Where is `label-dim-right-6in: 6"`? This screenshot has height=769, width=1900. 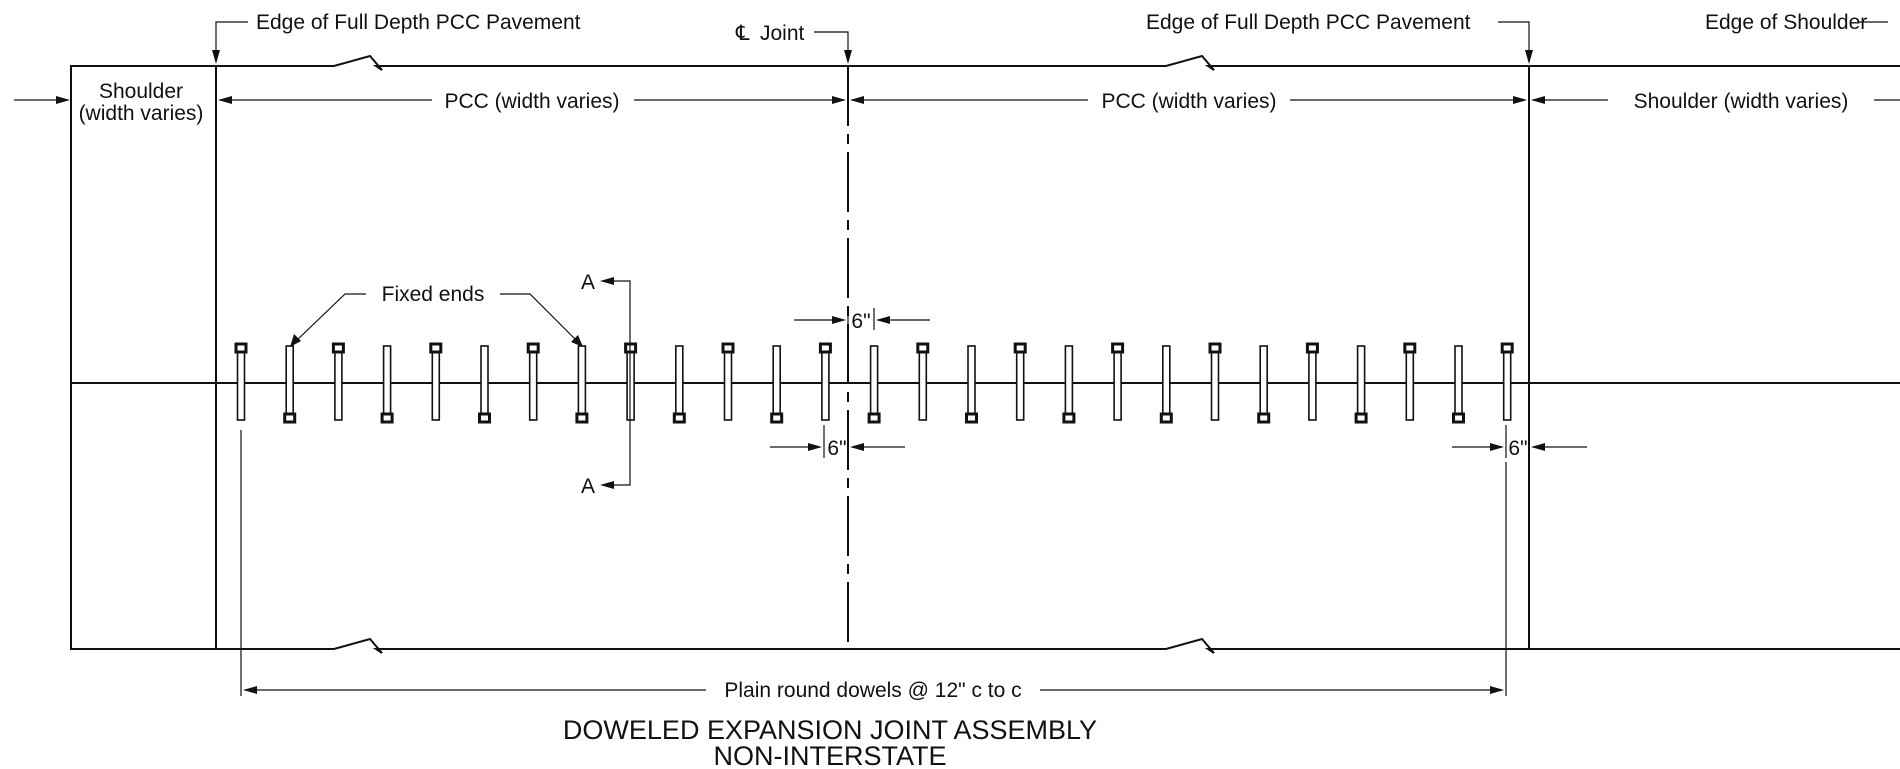
label-dim-right-6in: 6" is located at coordinates (1517, 448).